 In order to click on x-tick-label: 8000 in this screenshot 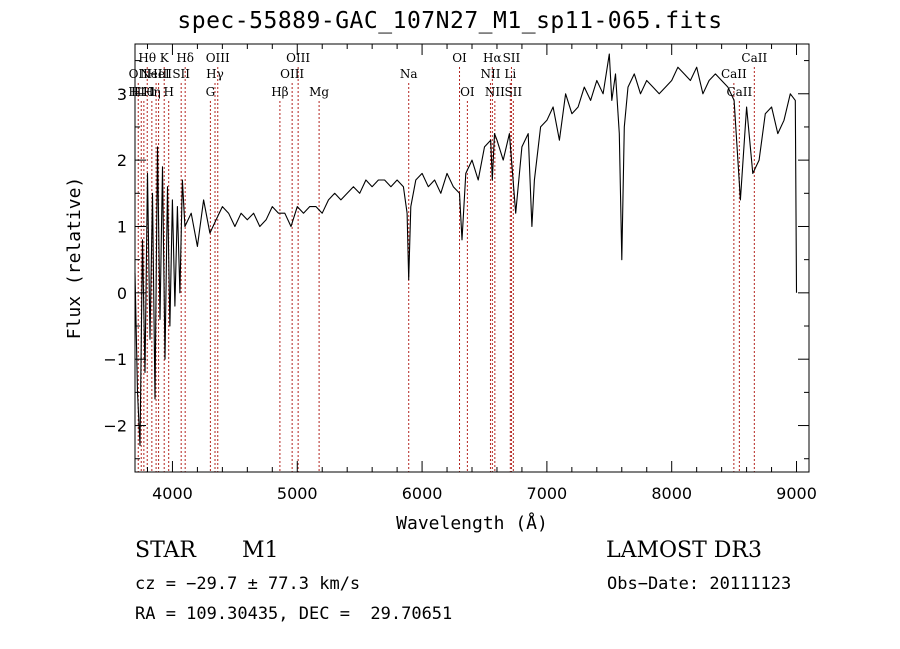, I will do `click(671, 493)`.